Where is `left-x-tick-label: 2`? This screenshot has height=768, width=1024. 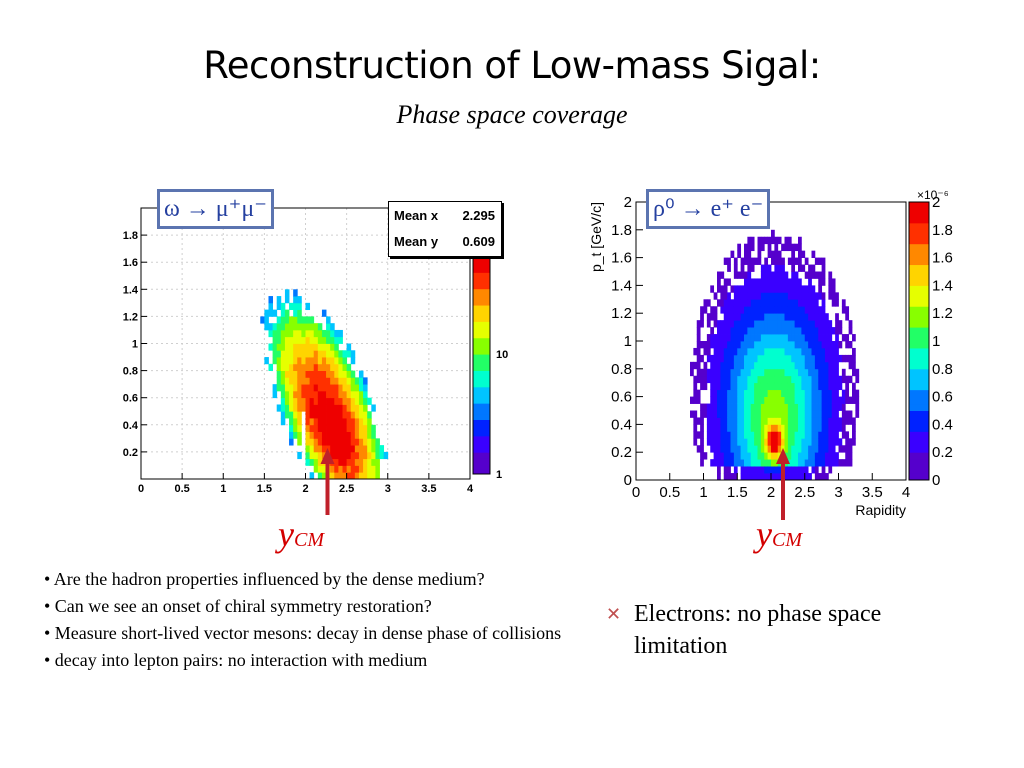
left-x-tick-label: 2 is located at coordinates (305, 489).